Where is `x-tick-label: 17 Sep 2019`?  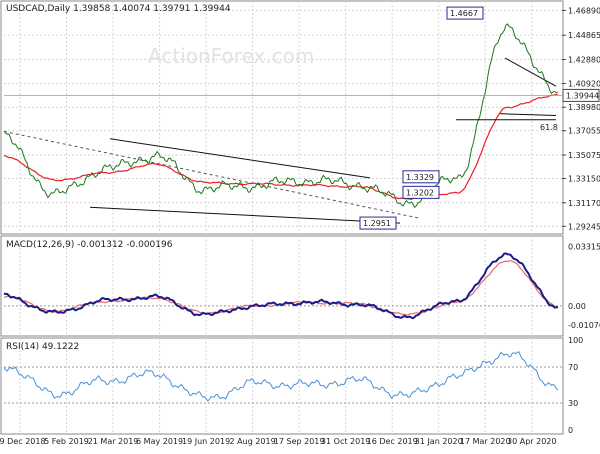 x-tick-label: 17 Sep 2019 is located at coordinates (299, 441).